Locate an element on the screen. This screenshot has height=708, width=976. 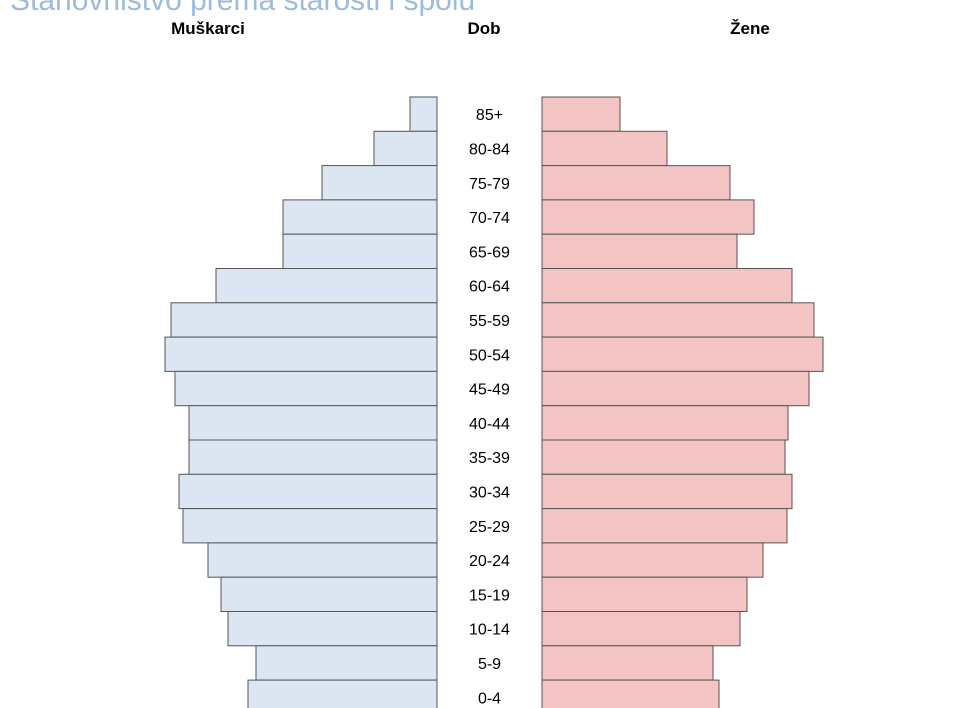
age-label: 75-79 is located at coordinates (489, 184).